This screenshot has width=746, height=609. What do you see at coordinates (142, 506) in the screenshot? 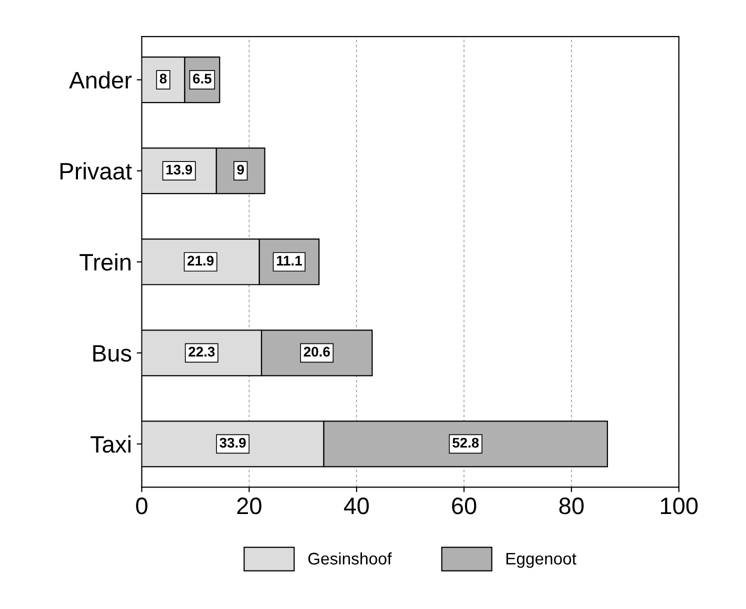
I see `x-tick-label: 0` at bounding box center [142, 506].